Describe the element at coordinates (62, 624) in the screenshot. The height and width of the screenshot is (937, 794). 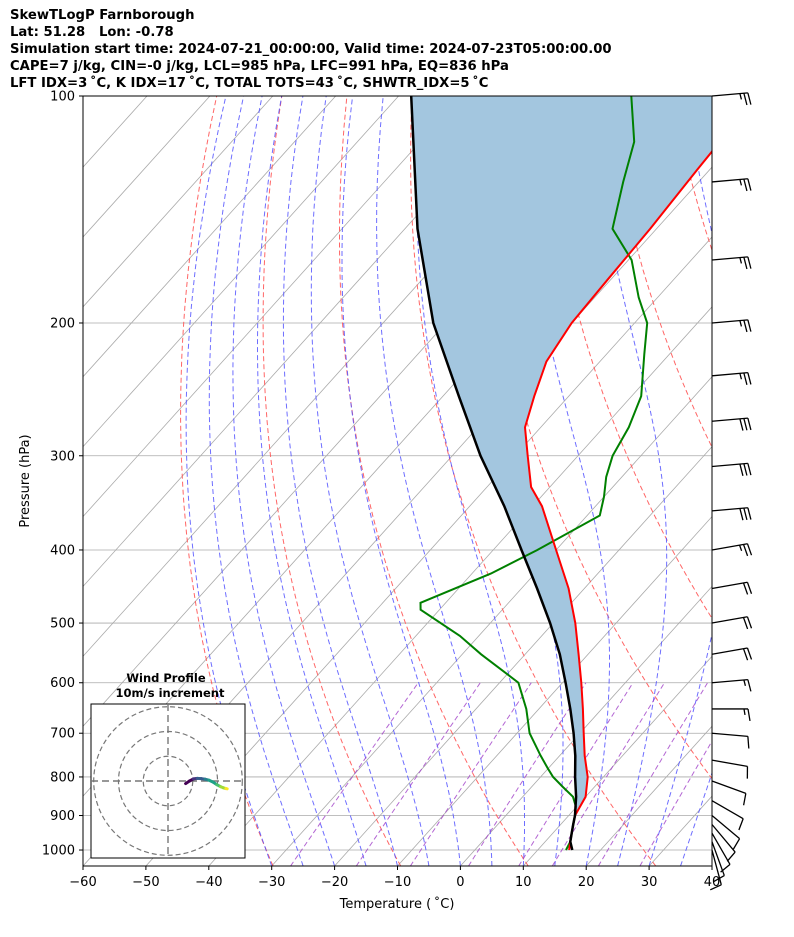
I see `y-tick-label: 500` at that location.